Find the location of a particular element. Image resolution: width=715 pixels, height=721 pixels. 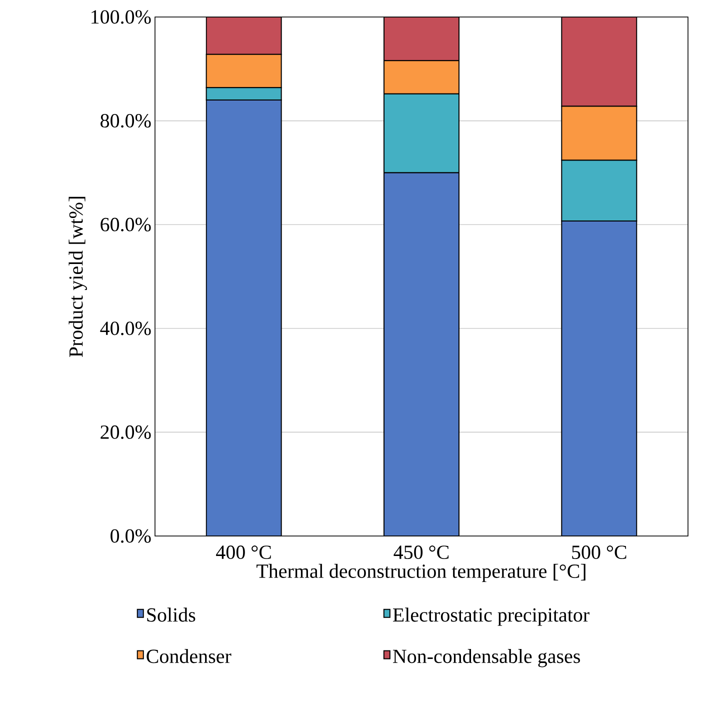

x-tick-label: 450 °C is located at coordinates (421, 553).